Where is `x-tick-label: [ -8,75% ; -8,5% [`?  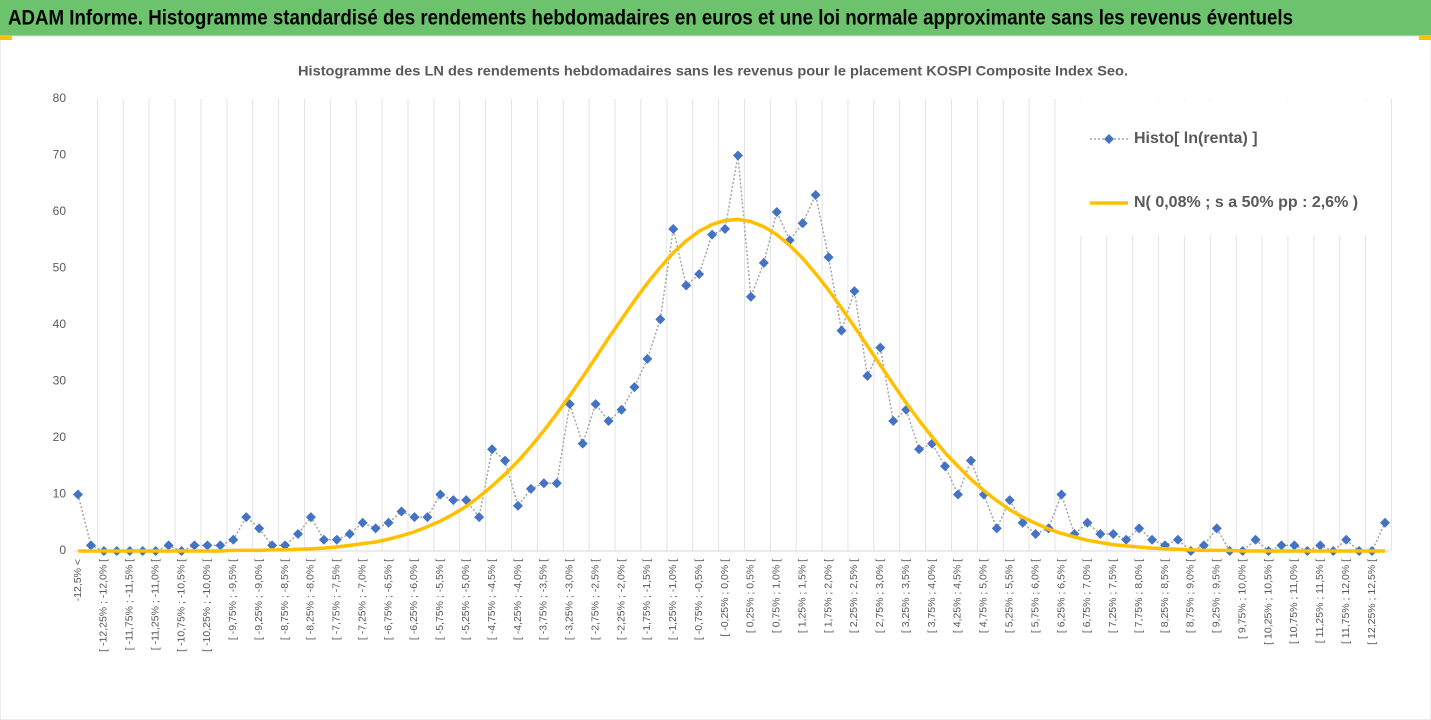
x-tick-label: [ -8,75% ; -8,5% [ is located at coordinates (285, 599).